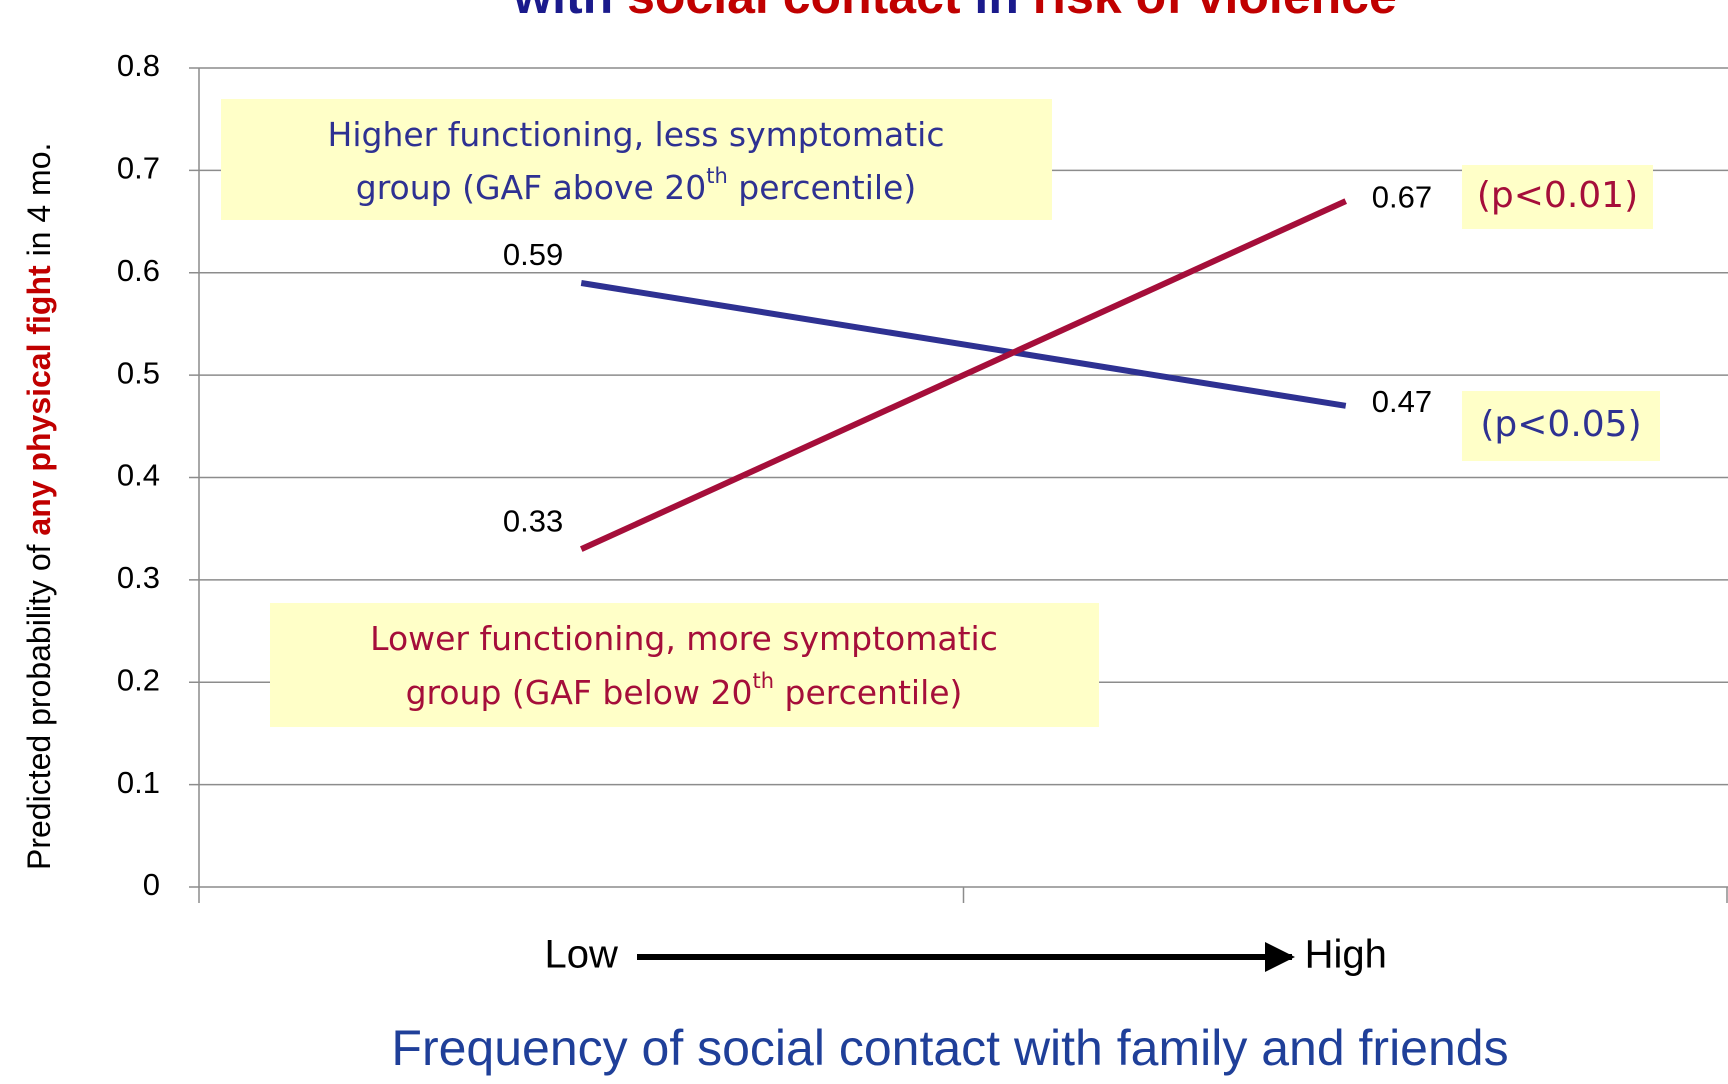 This screenshot has width=1728, height=1084. I want to click on annotation-text: group (GAF below 20th percentile), so click(684, 690).